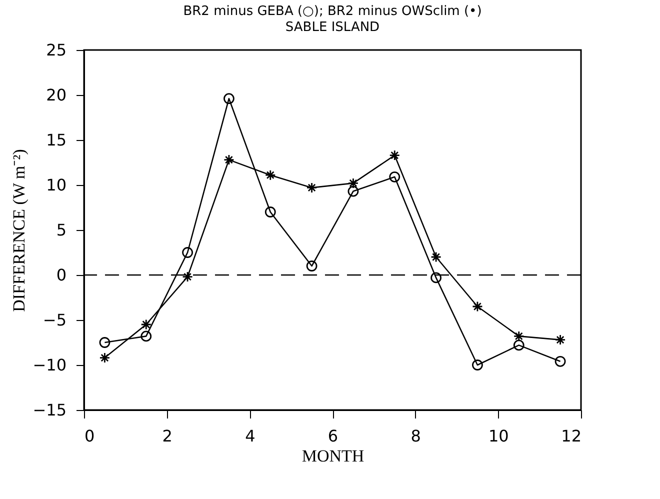  I want to click on x-tick-label: 8, so click(415, 436).